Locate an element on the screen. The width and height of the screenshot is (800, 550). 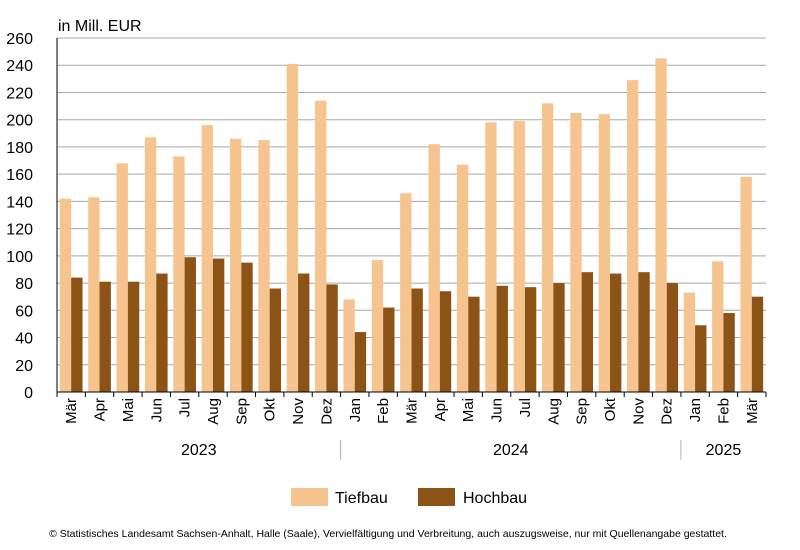
y-tick-label: 0 is located at coordinates (28, 393).